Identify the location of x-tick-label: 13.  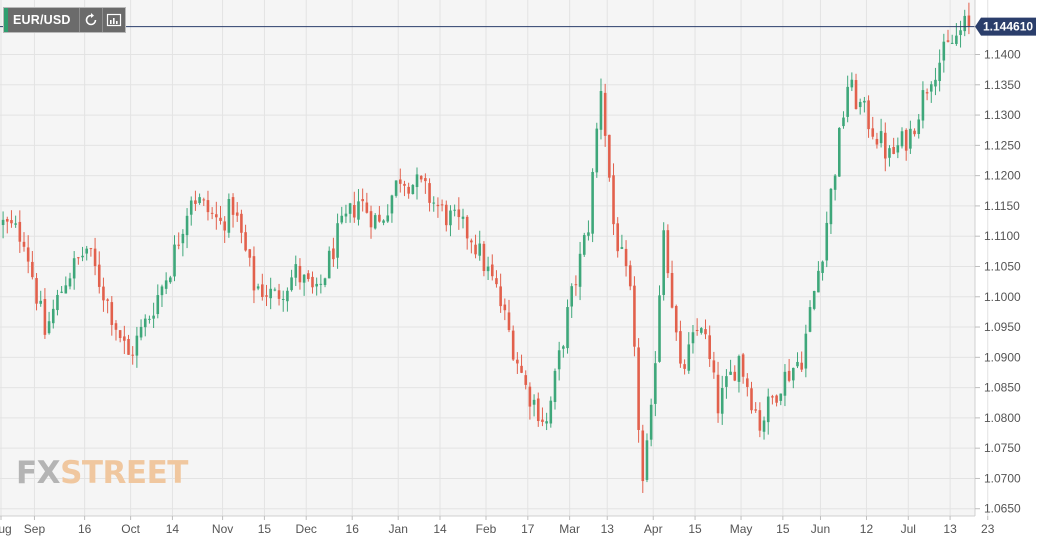
(608, 529).